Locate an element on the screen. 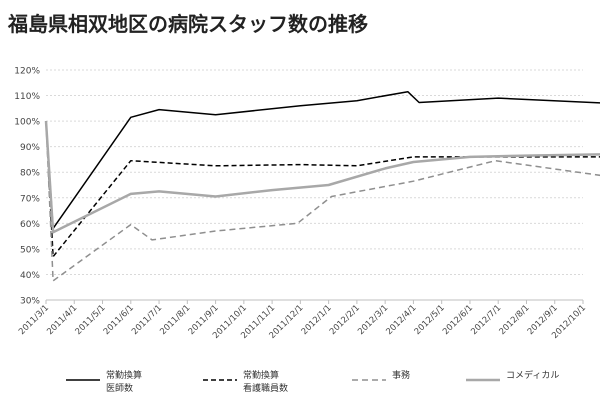  y-tick-label: 60% is located at coordinates (30, 225).